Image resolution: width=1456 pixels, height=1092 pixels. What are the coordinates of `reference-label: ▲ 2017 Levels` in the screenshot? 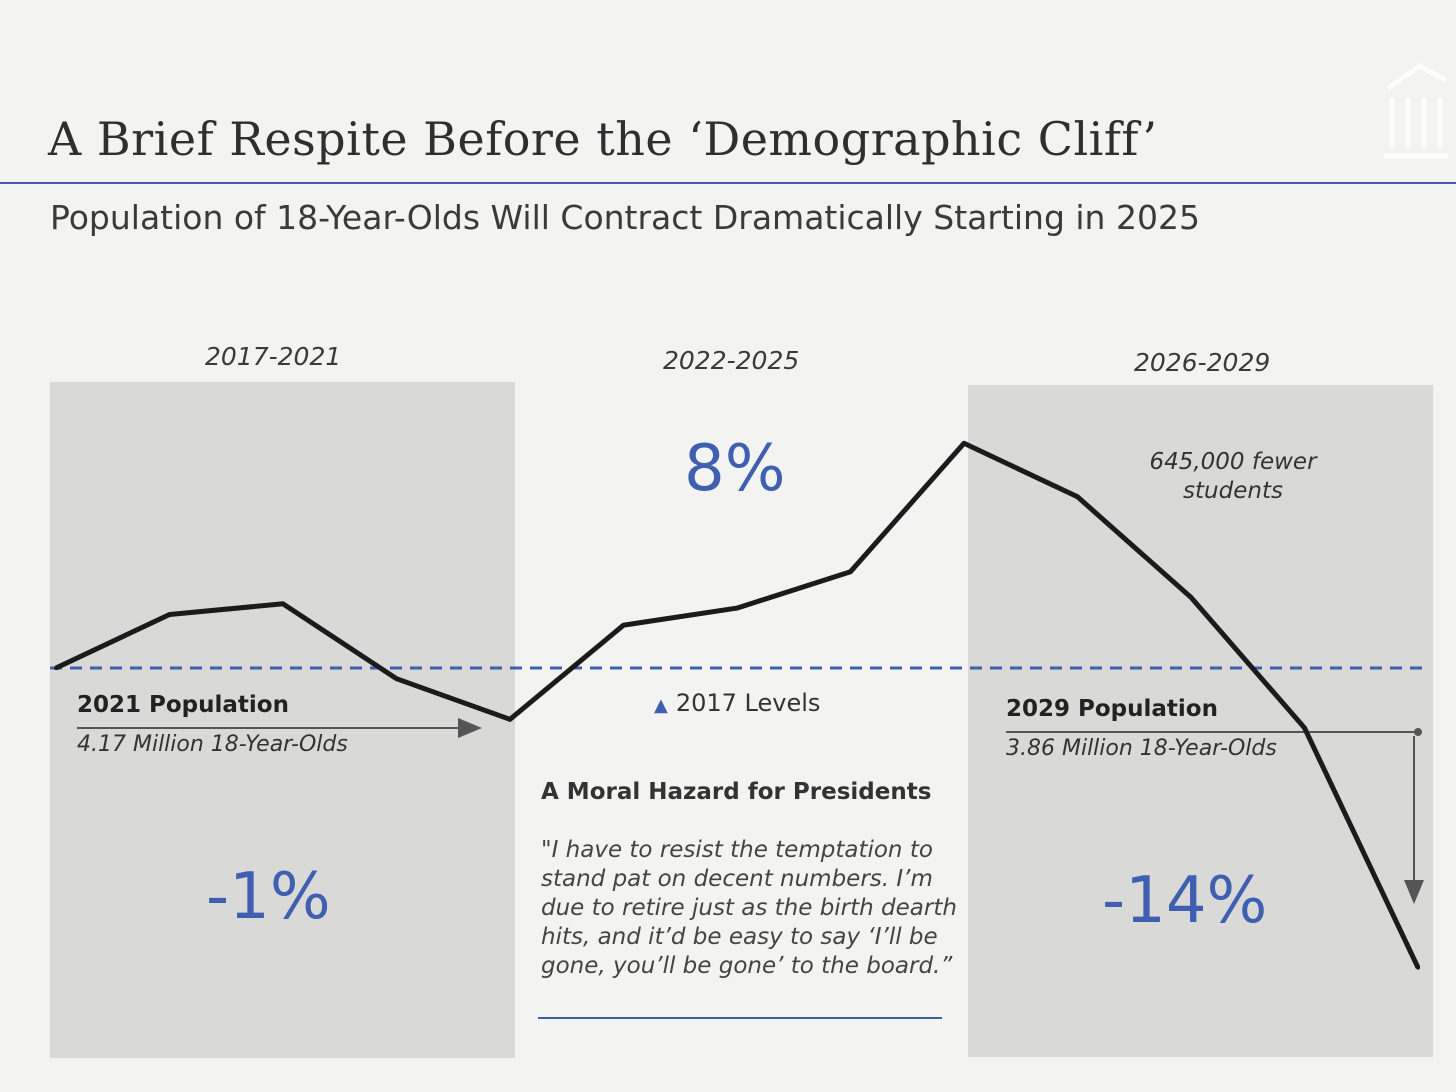 It's located at (737, 703).